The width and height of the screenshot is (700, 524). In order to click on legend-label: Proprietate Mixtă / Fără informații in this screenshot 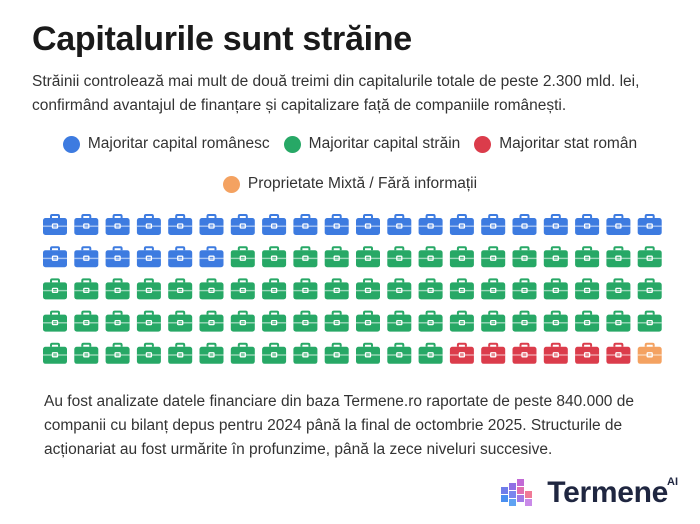, I will do `click(362, 183)`.